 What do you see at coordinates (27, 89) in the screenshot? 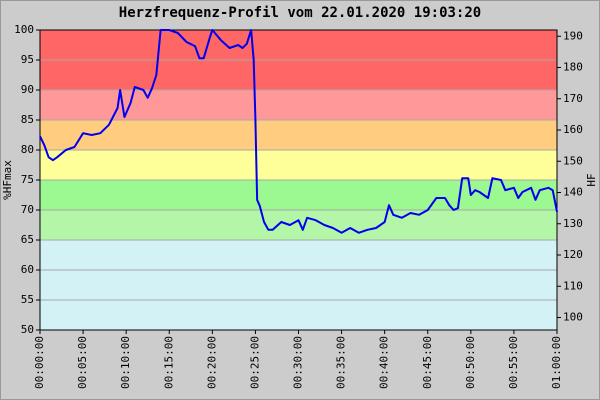
I see `y-tick-label: 90` at bounding box center [27, 89].